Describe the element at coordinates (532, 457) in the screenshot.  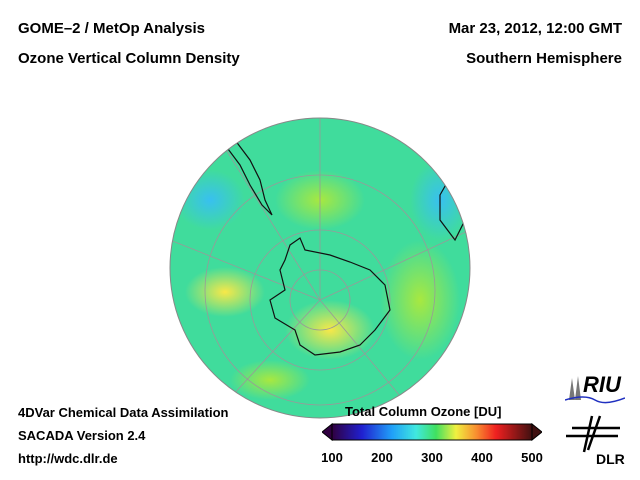
I see `colorbar-tick: 500` at that location.